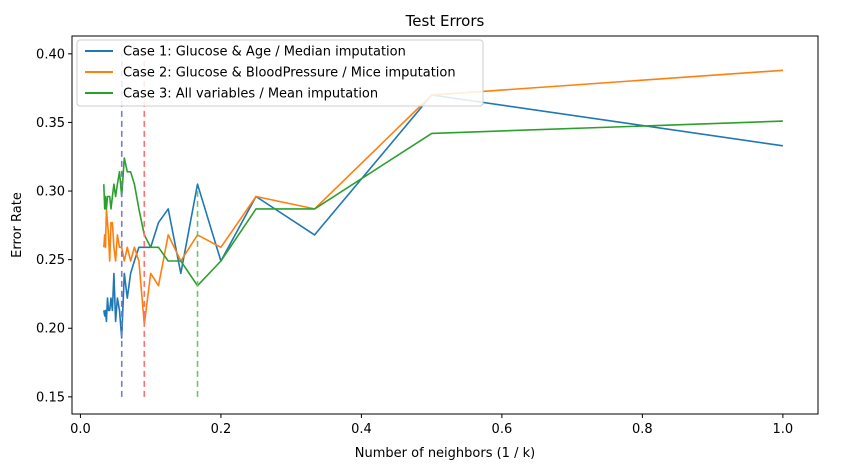 Image resolution: width=855 pixels, height=470 pixels. What do you see at coordinates (50, 260) in the screenshot?
I see `y-tick-label: 0.25` at bounding box center [50, 260].